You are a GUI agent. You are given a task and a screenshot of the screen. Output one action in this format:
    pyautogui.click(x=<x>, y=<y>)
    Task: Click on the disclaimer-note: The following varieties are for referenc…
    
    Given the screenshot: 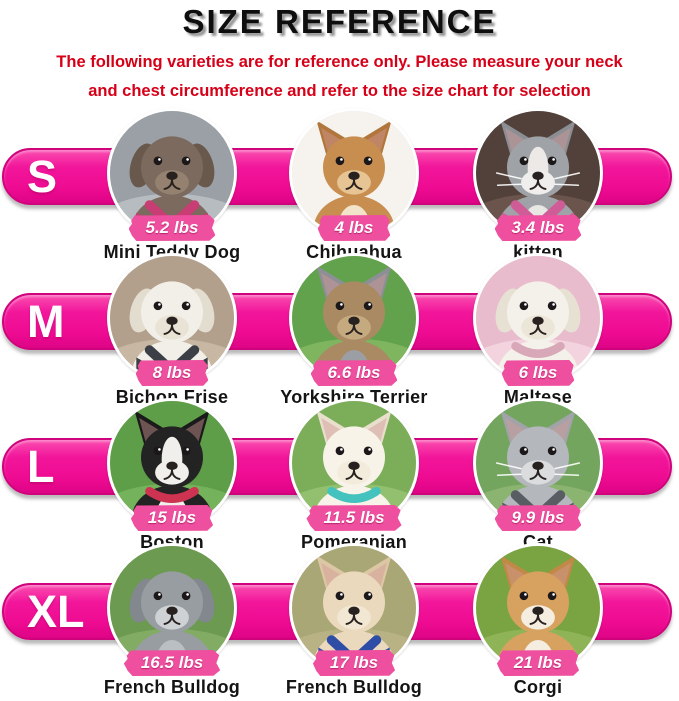 What is the action you would take?
    pyautogui.click(x=339, y=77)
    